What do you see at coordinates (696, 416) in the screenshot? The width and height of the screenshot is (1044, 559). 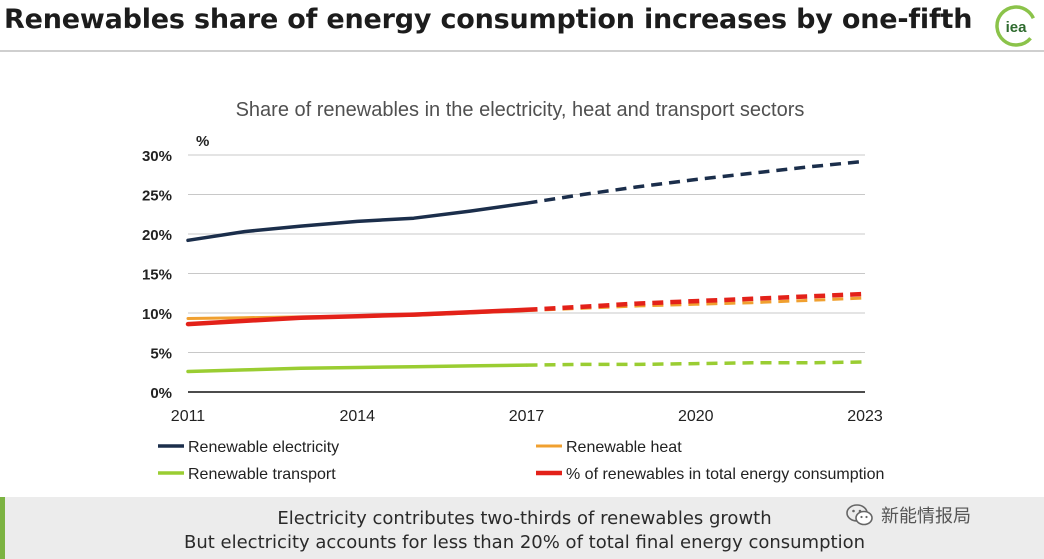 I see `x-tick-label: 2020` at bounding box center [696, 416].